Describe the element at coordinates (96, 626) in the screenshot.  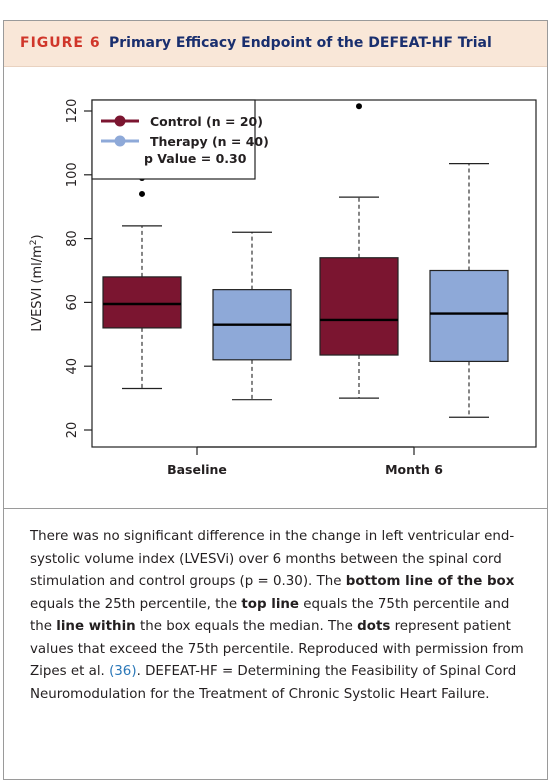
I see `caption-bold-3: line within` at that location.